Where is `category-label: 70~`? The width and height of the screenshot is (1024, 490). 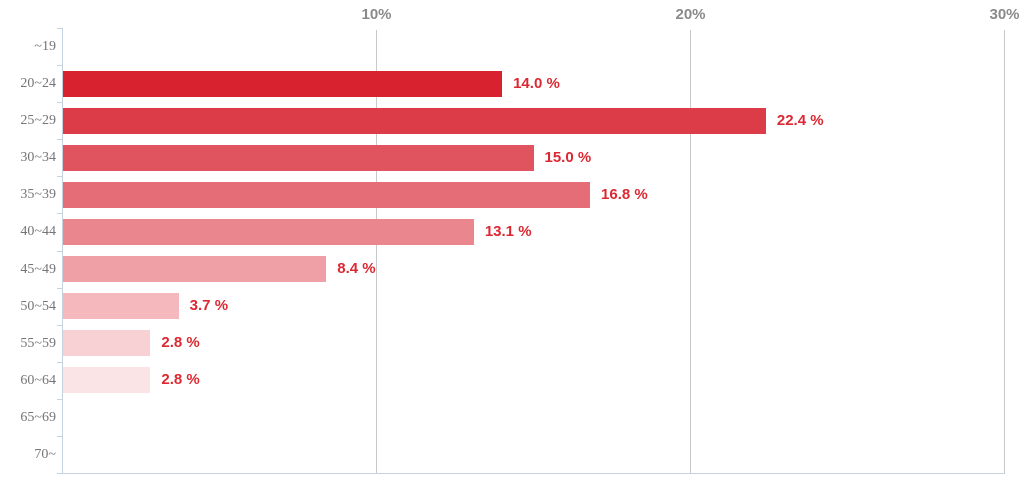
category-label: 70~ is located at coordinates (45, 454).